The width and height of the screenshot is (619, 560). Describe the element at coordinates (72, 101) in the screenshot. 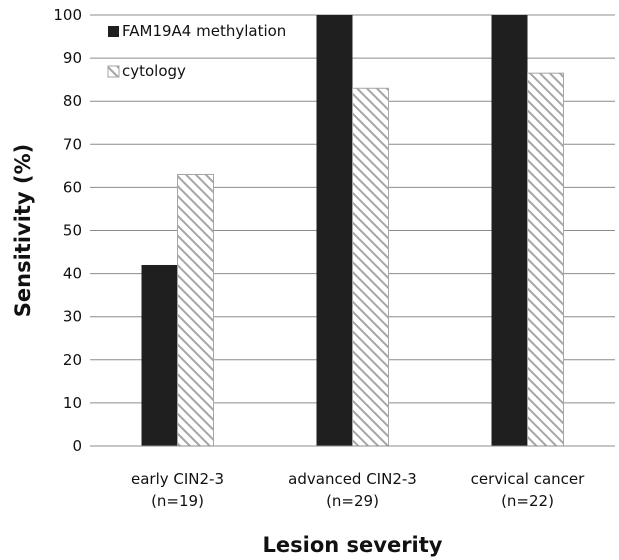

I see `y-tick-label: 80` at that location.